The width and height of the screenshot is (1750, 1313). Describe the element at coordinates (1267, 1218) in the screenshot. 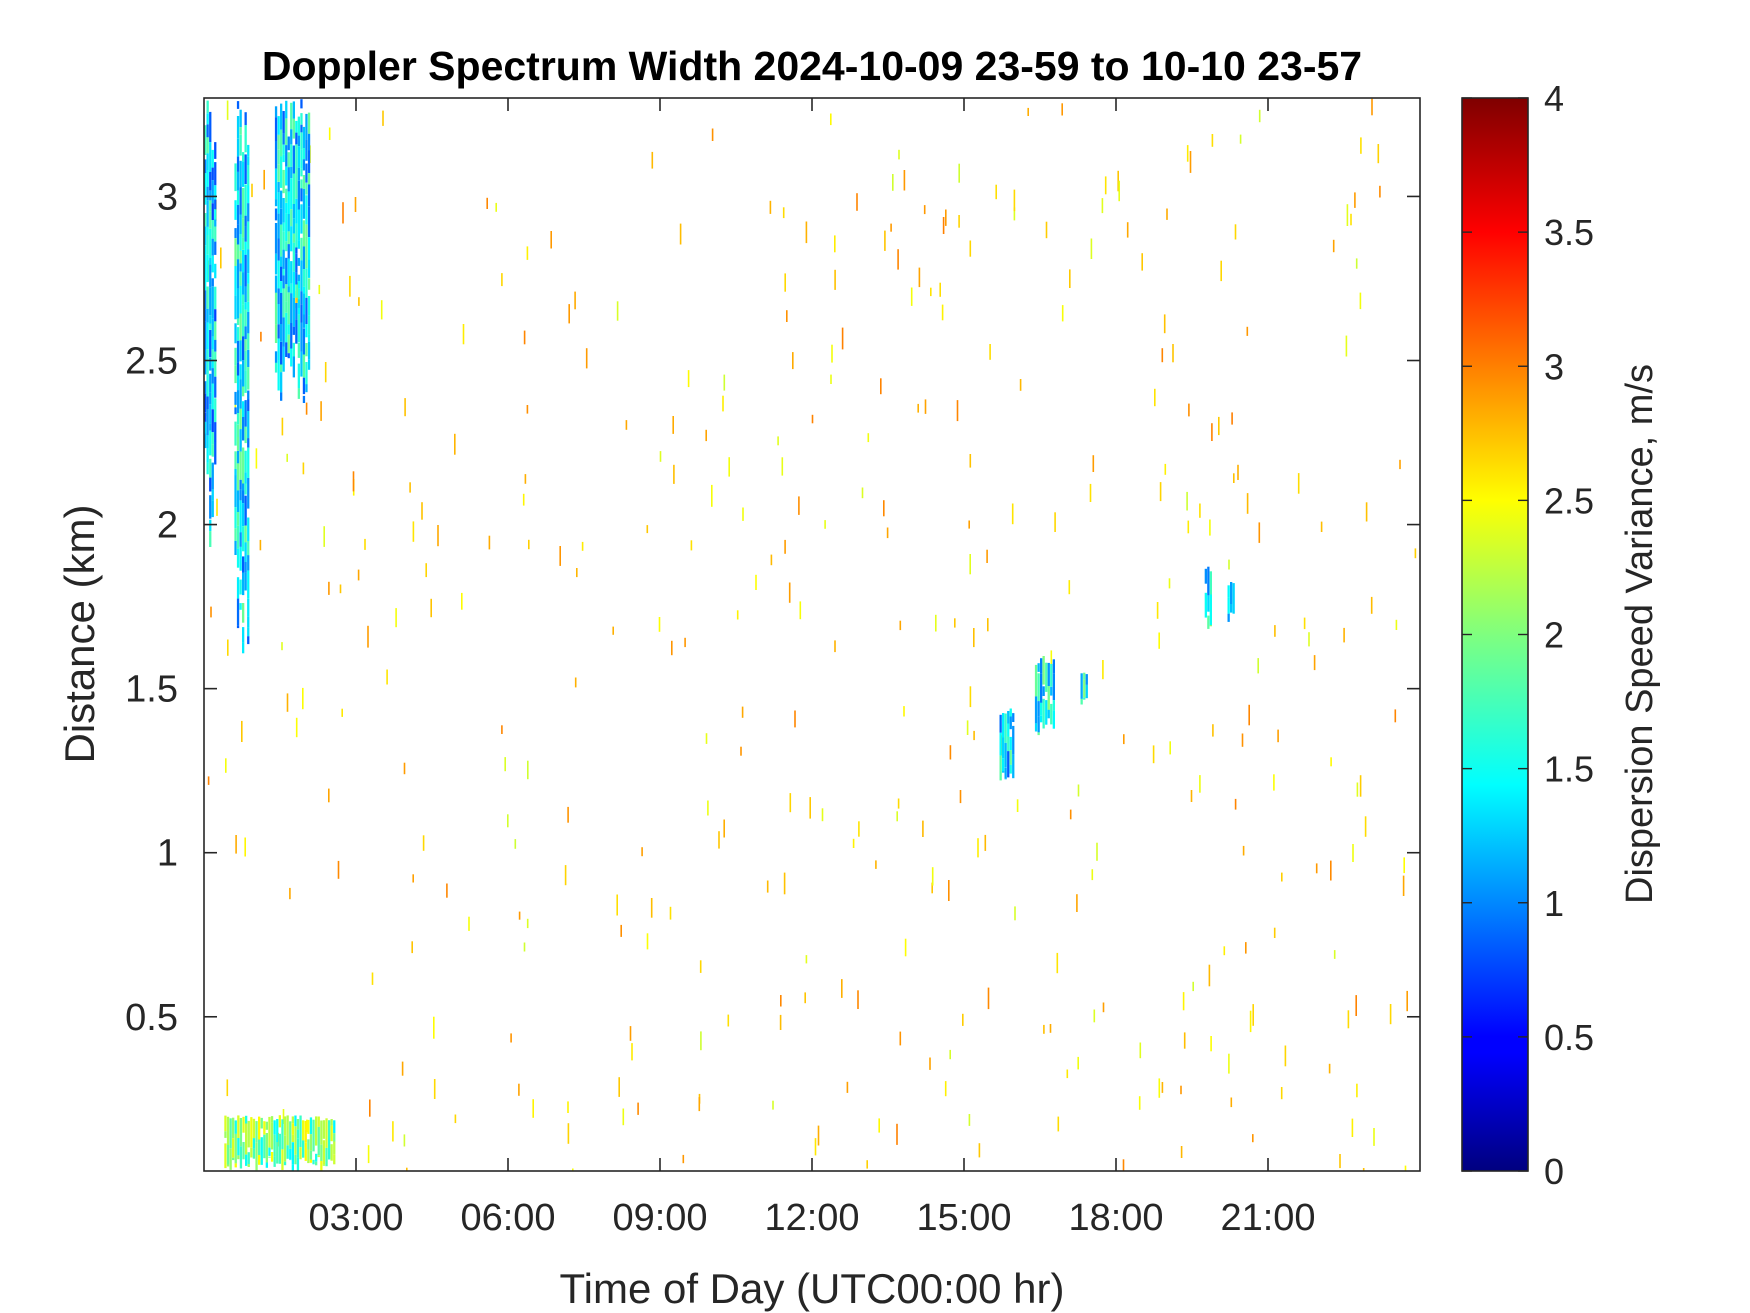

I see `x-tick-label: 21:00` at that location.